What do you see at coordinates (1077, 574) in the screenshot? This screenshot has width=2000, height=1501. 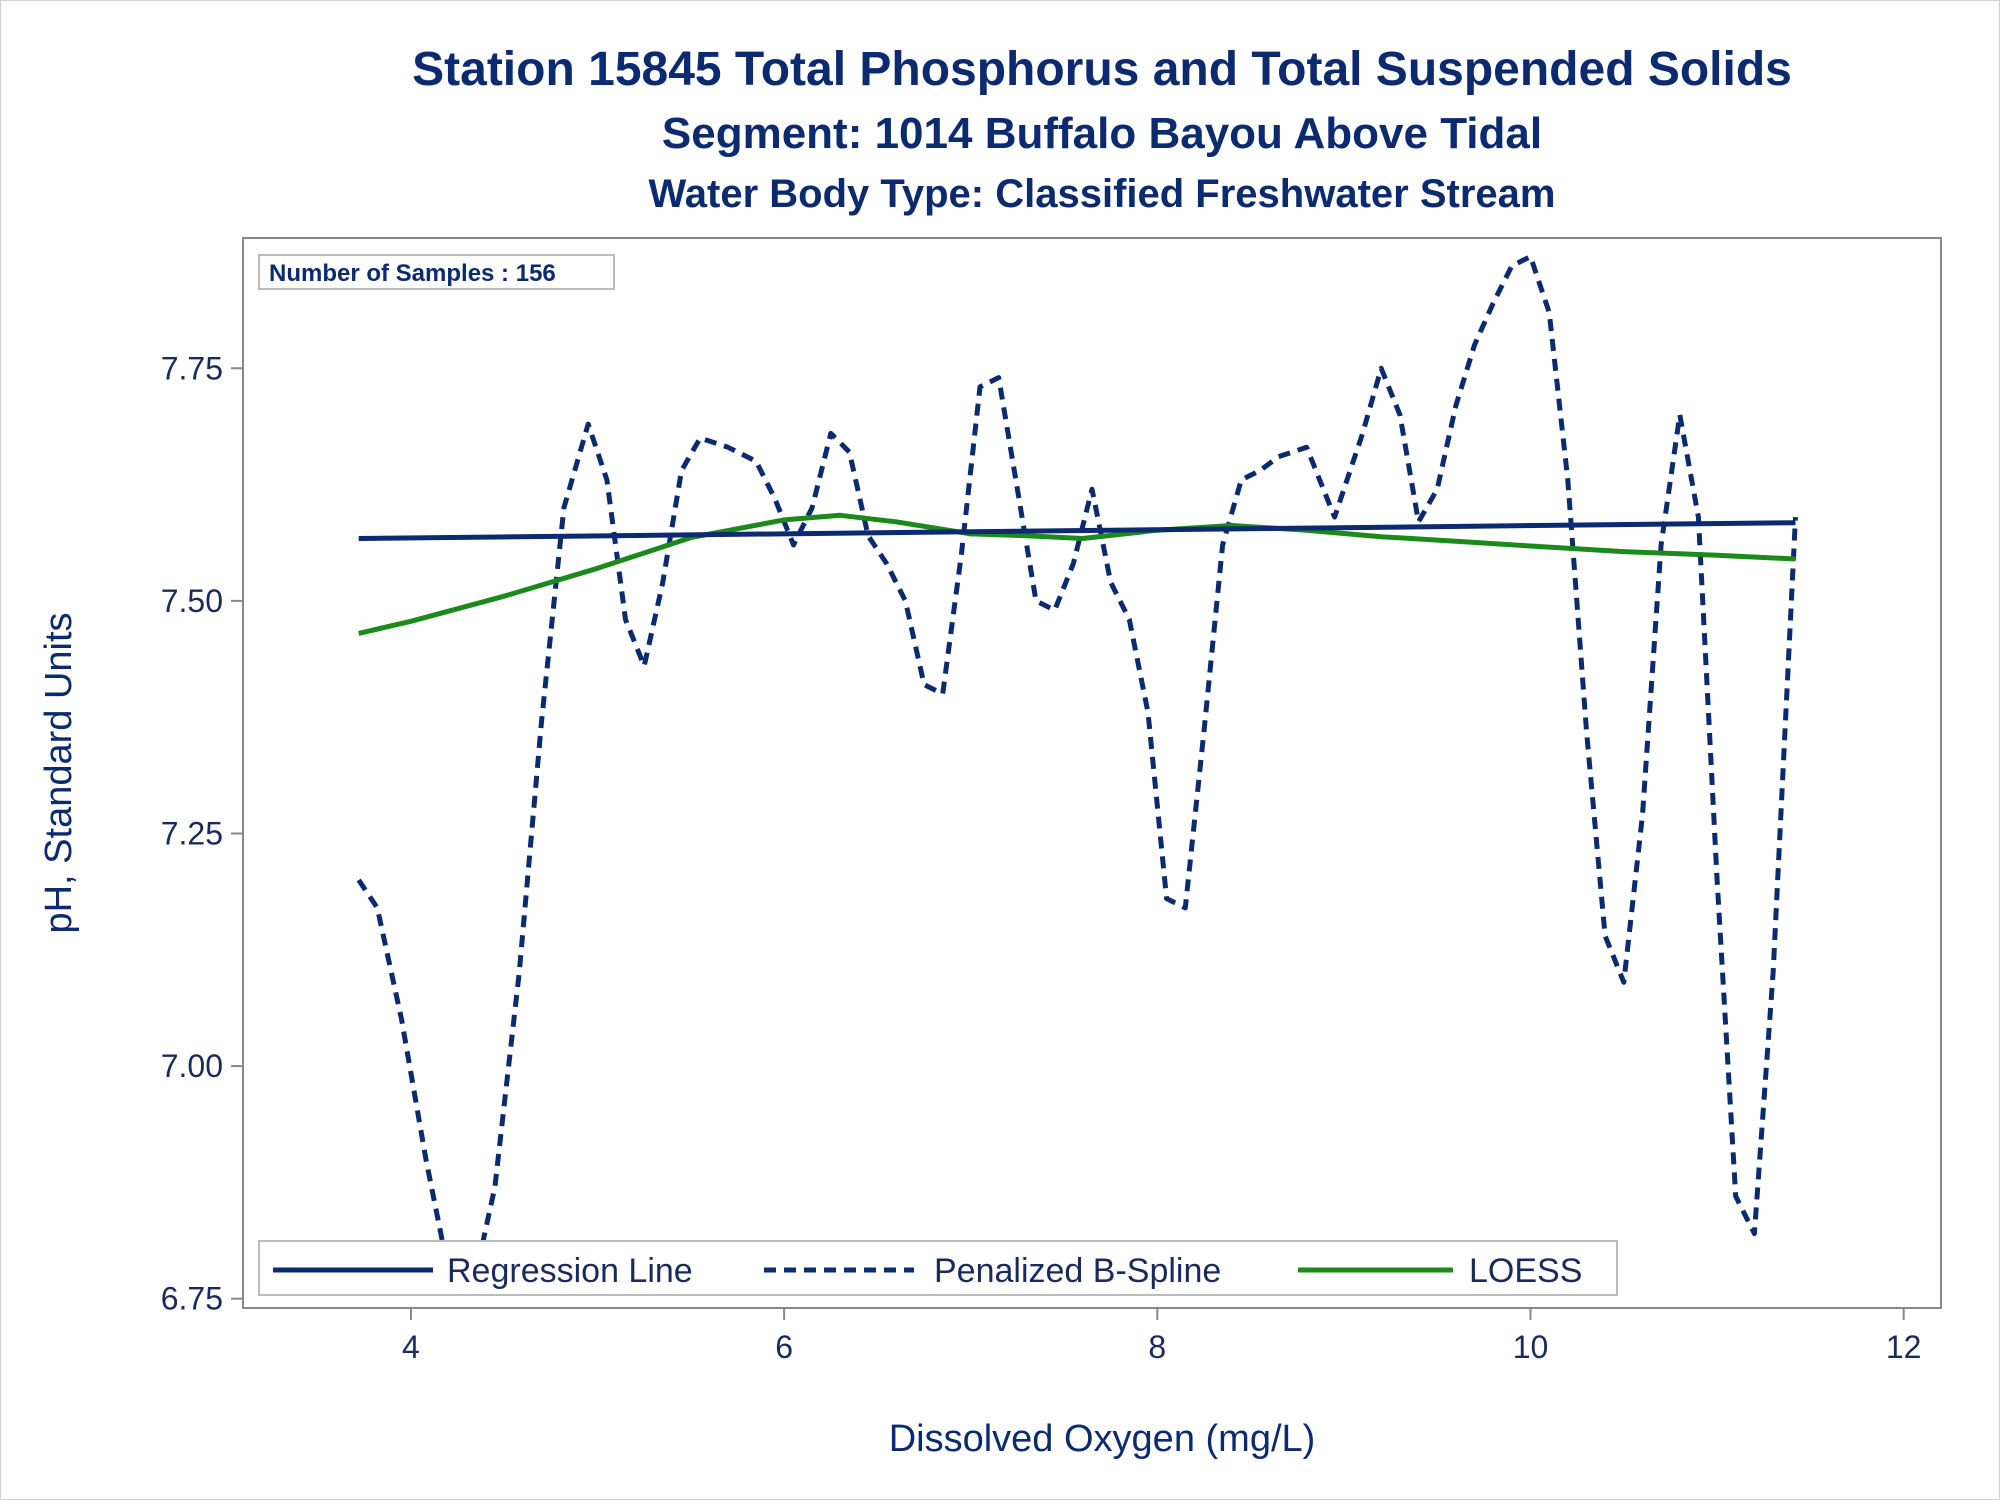 I see `loess-line` at bounding box center [1077, 574].